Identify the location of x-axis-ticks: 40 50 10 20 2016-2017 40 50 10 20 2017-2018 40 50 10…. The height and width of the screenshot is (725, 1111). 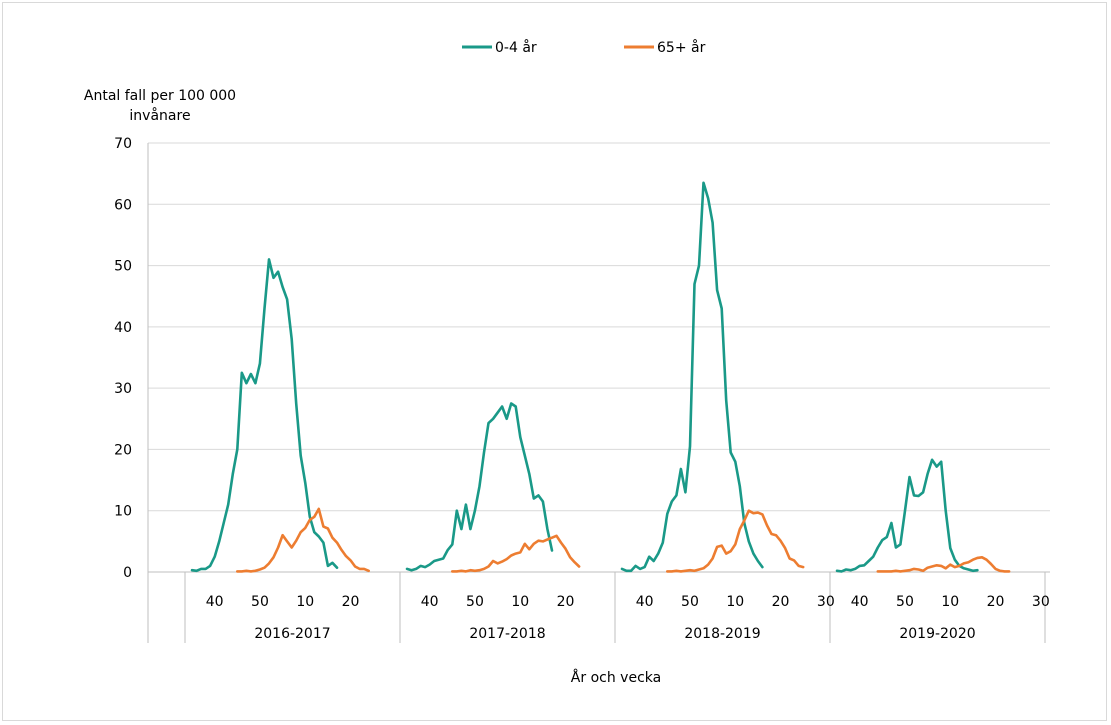
(628, 618).